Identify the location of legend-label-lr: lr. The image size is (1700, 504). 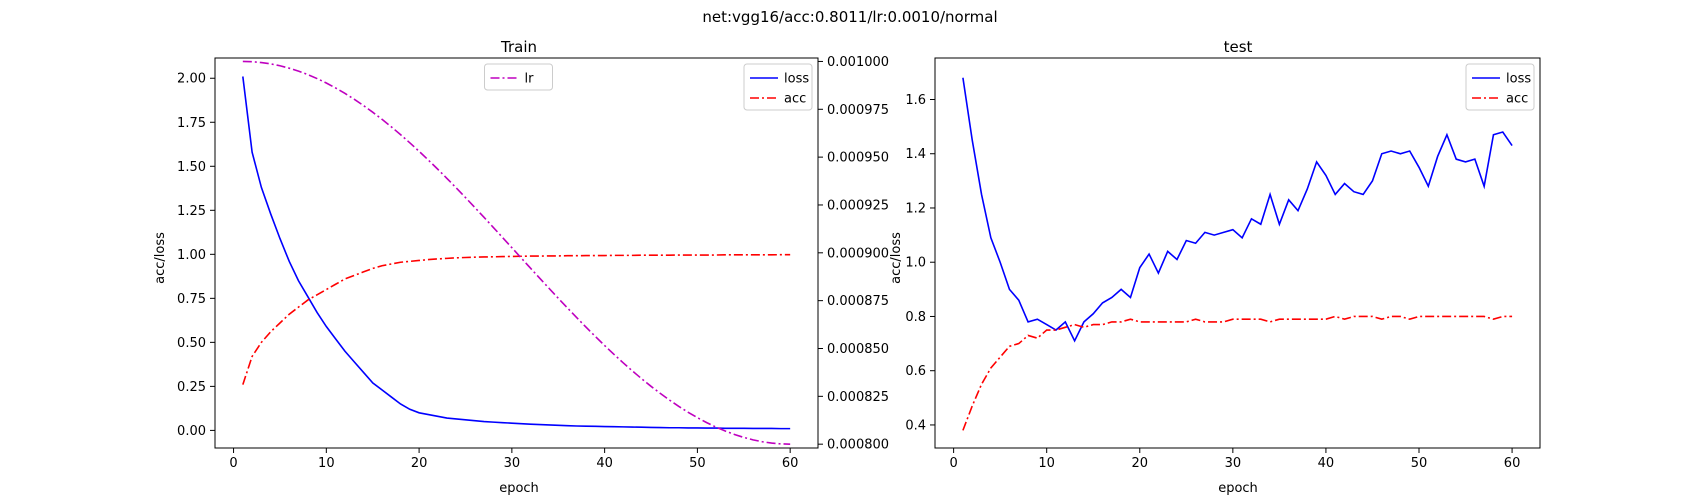
(530, 79).